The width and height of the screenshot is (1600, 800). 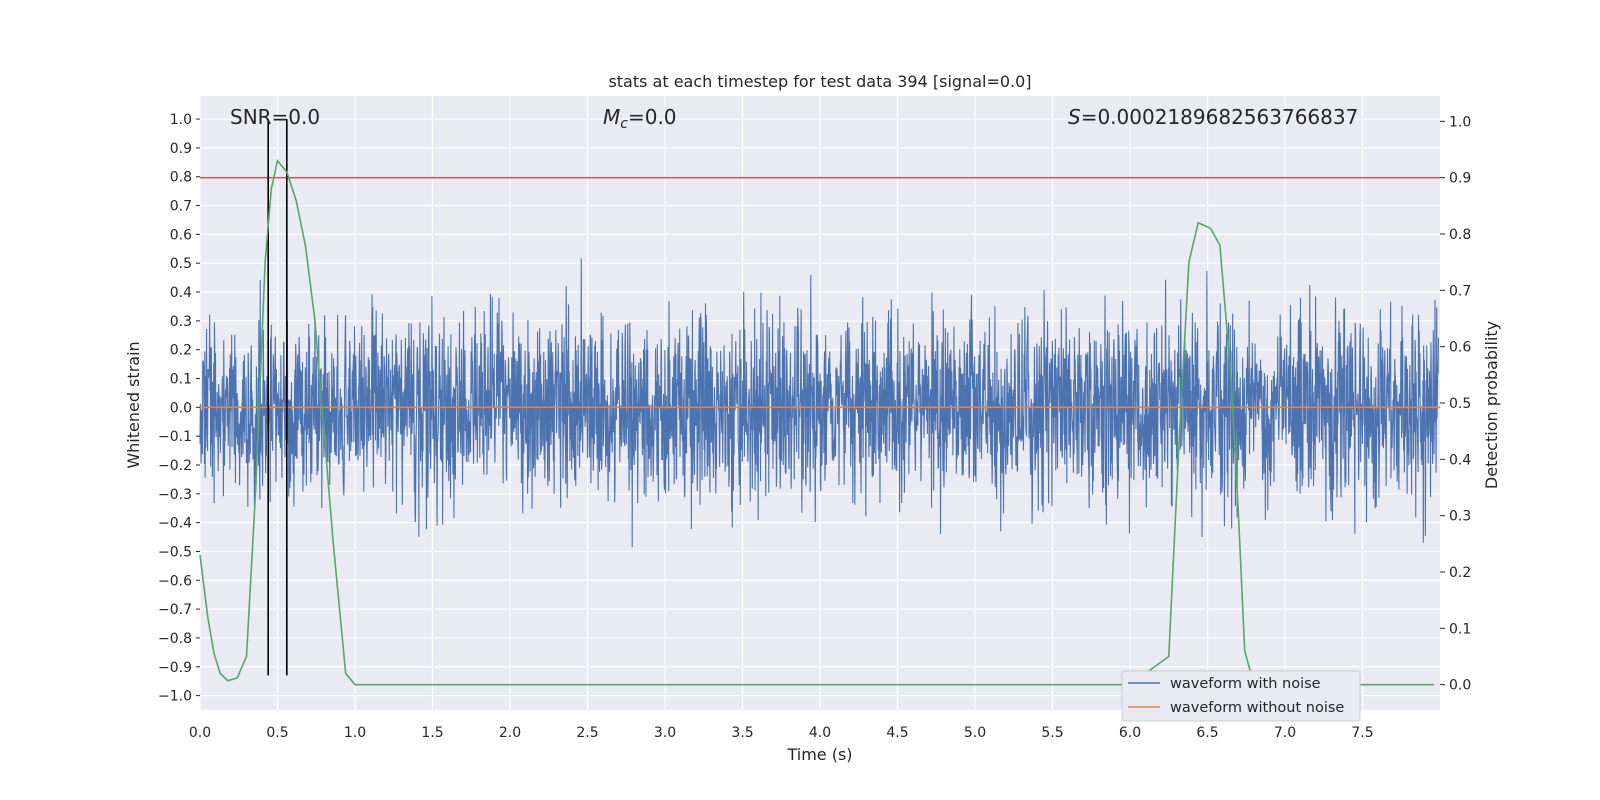 I want to click on y-tick-label: −0.2, so click(x=175, y=466).